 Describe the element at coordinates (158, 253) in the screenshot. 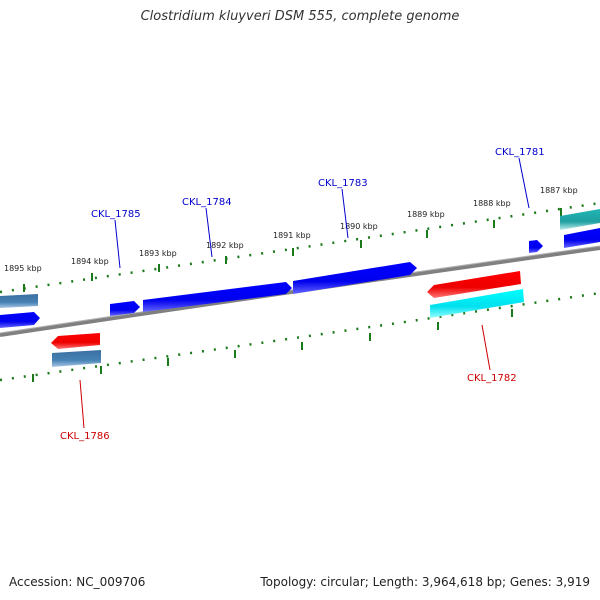

I see `scale-label: 1893 kbp` at that location.